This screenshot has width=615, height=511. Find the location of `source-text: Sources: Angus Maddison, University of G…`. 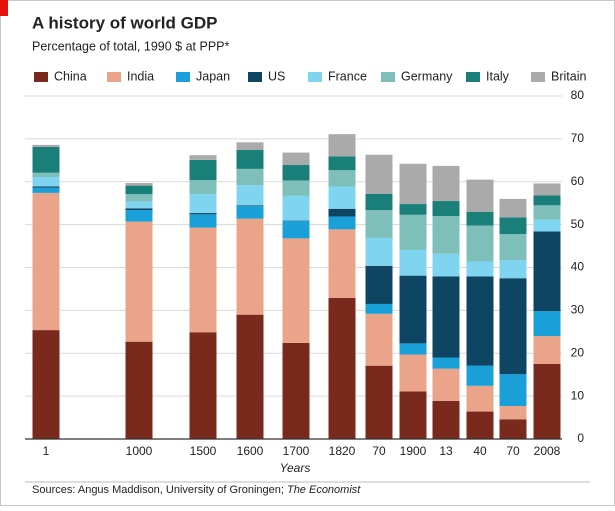

source-text: Sources: Angus Maddison, University of G… is located at coordinates (159, 490).